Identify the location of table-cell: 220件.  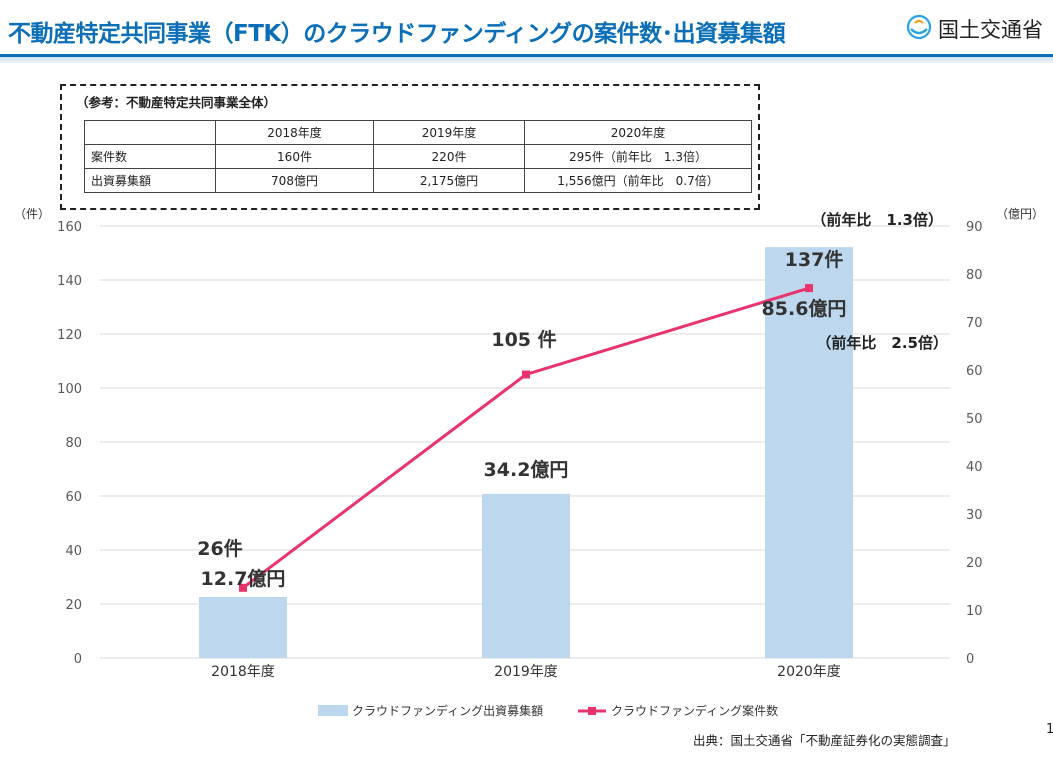
(449, 156).